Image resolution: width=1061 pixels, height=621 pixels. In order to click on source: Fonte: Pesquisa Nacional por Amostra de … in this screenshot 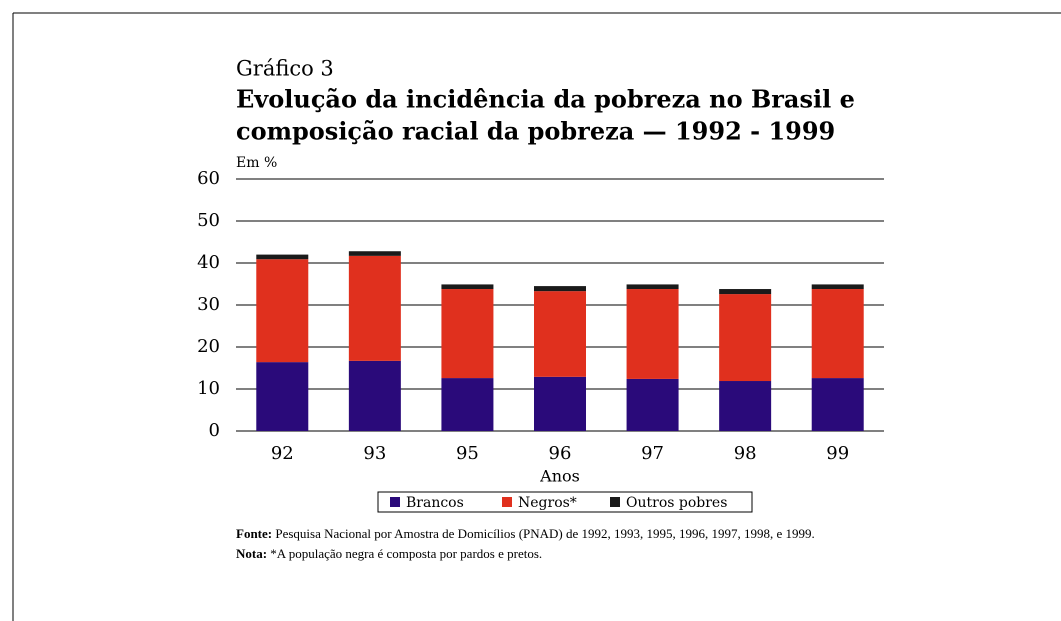, I will do `click(566, 534)`.